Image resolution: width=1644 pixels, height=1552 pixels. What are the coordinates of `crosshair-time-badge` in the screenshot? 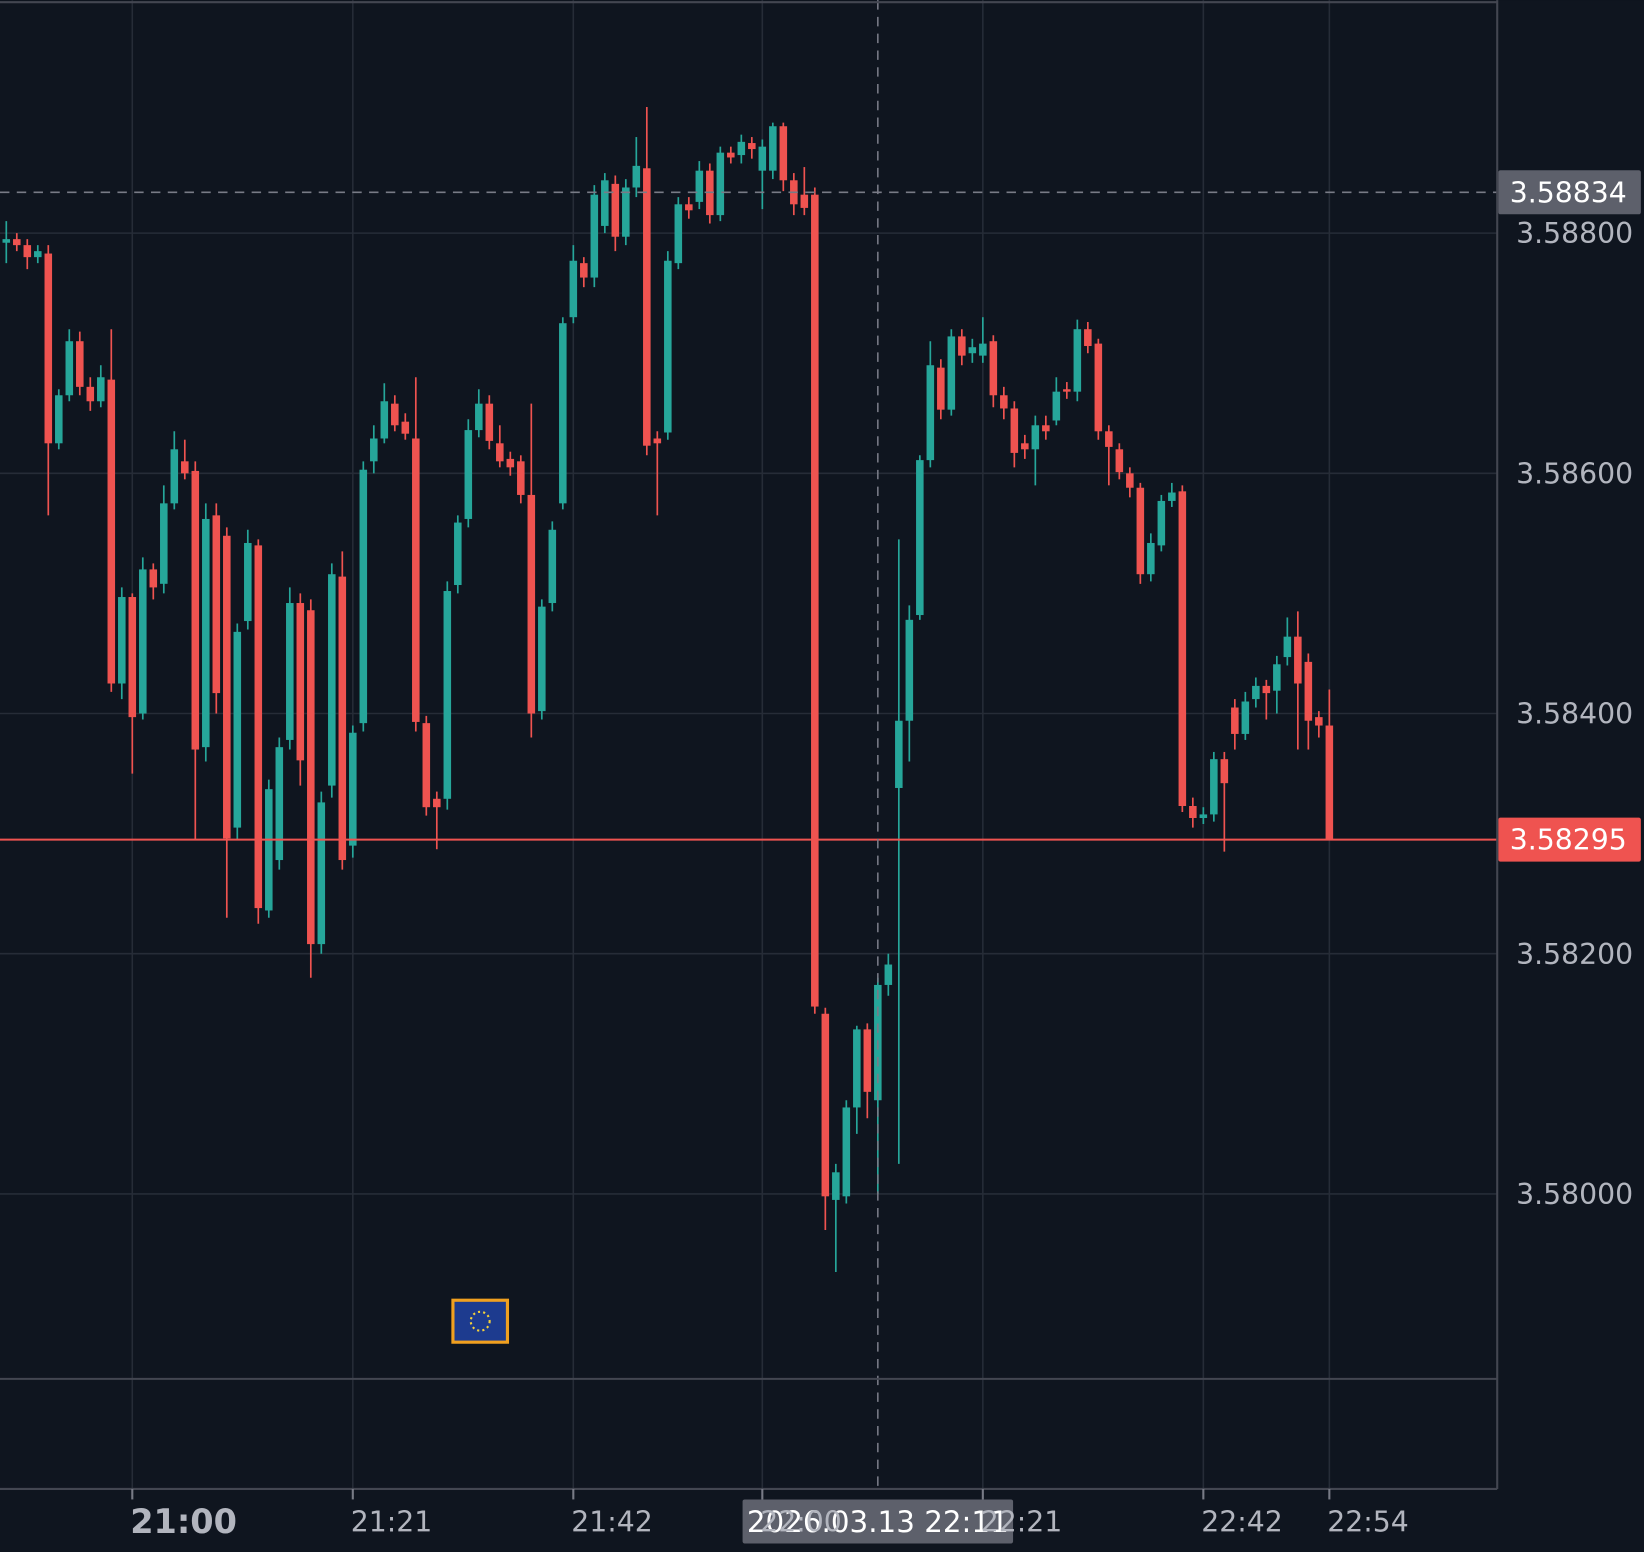 It's located at (878, 1521).